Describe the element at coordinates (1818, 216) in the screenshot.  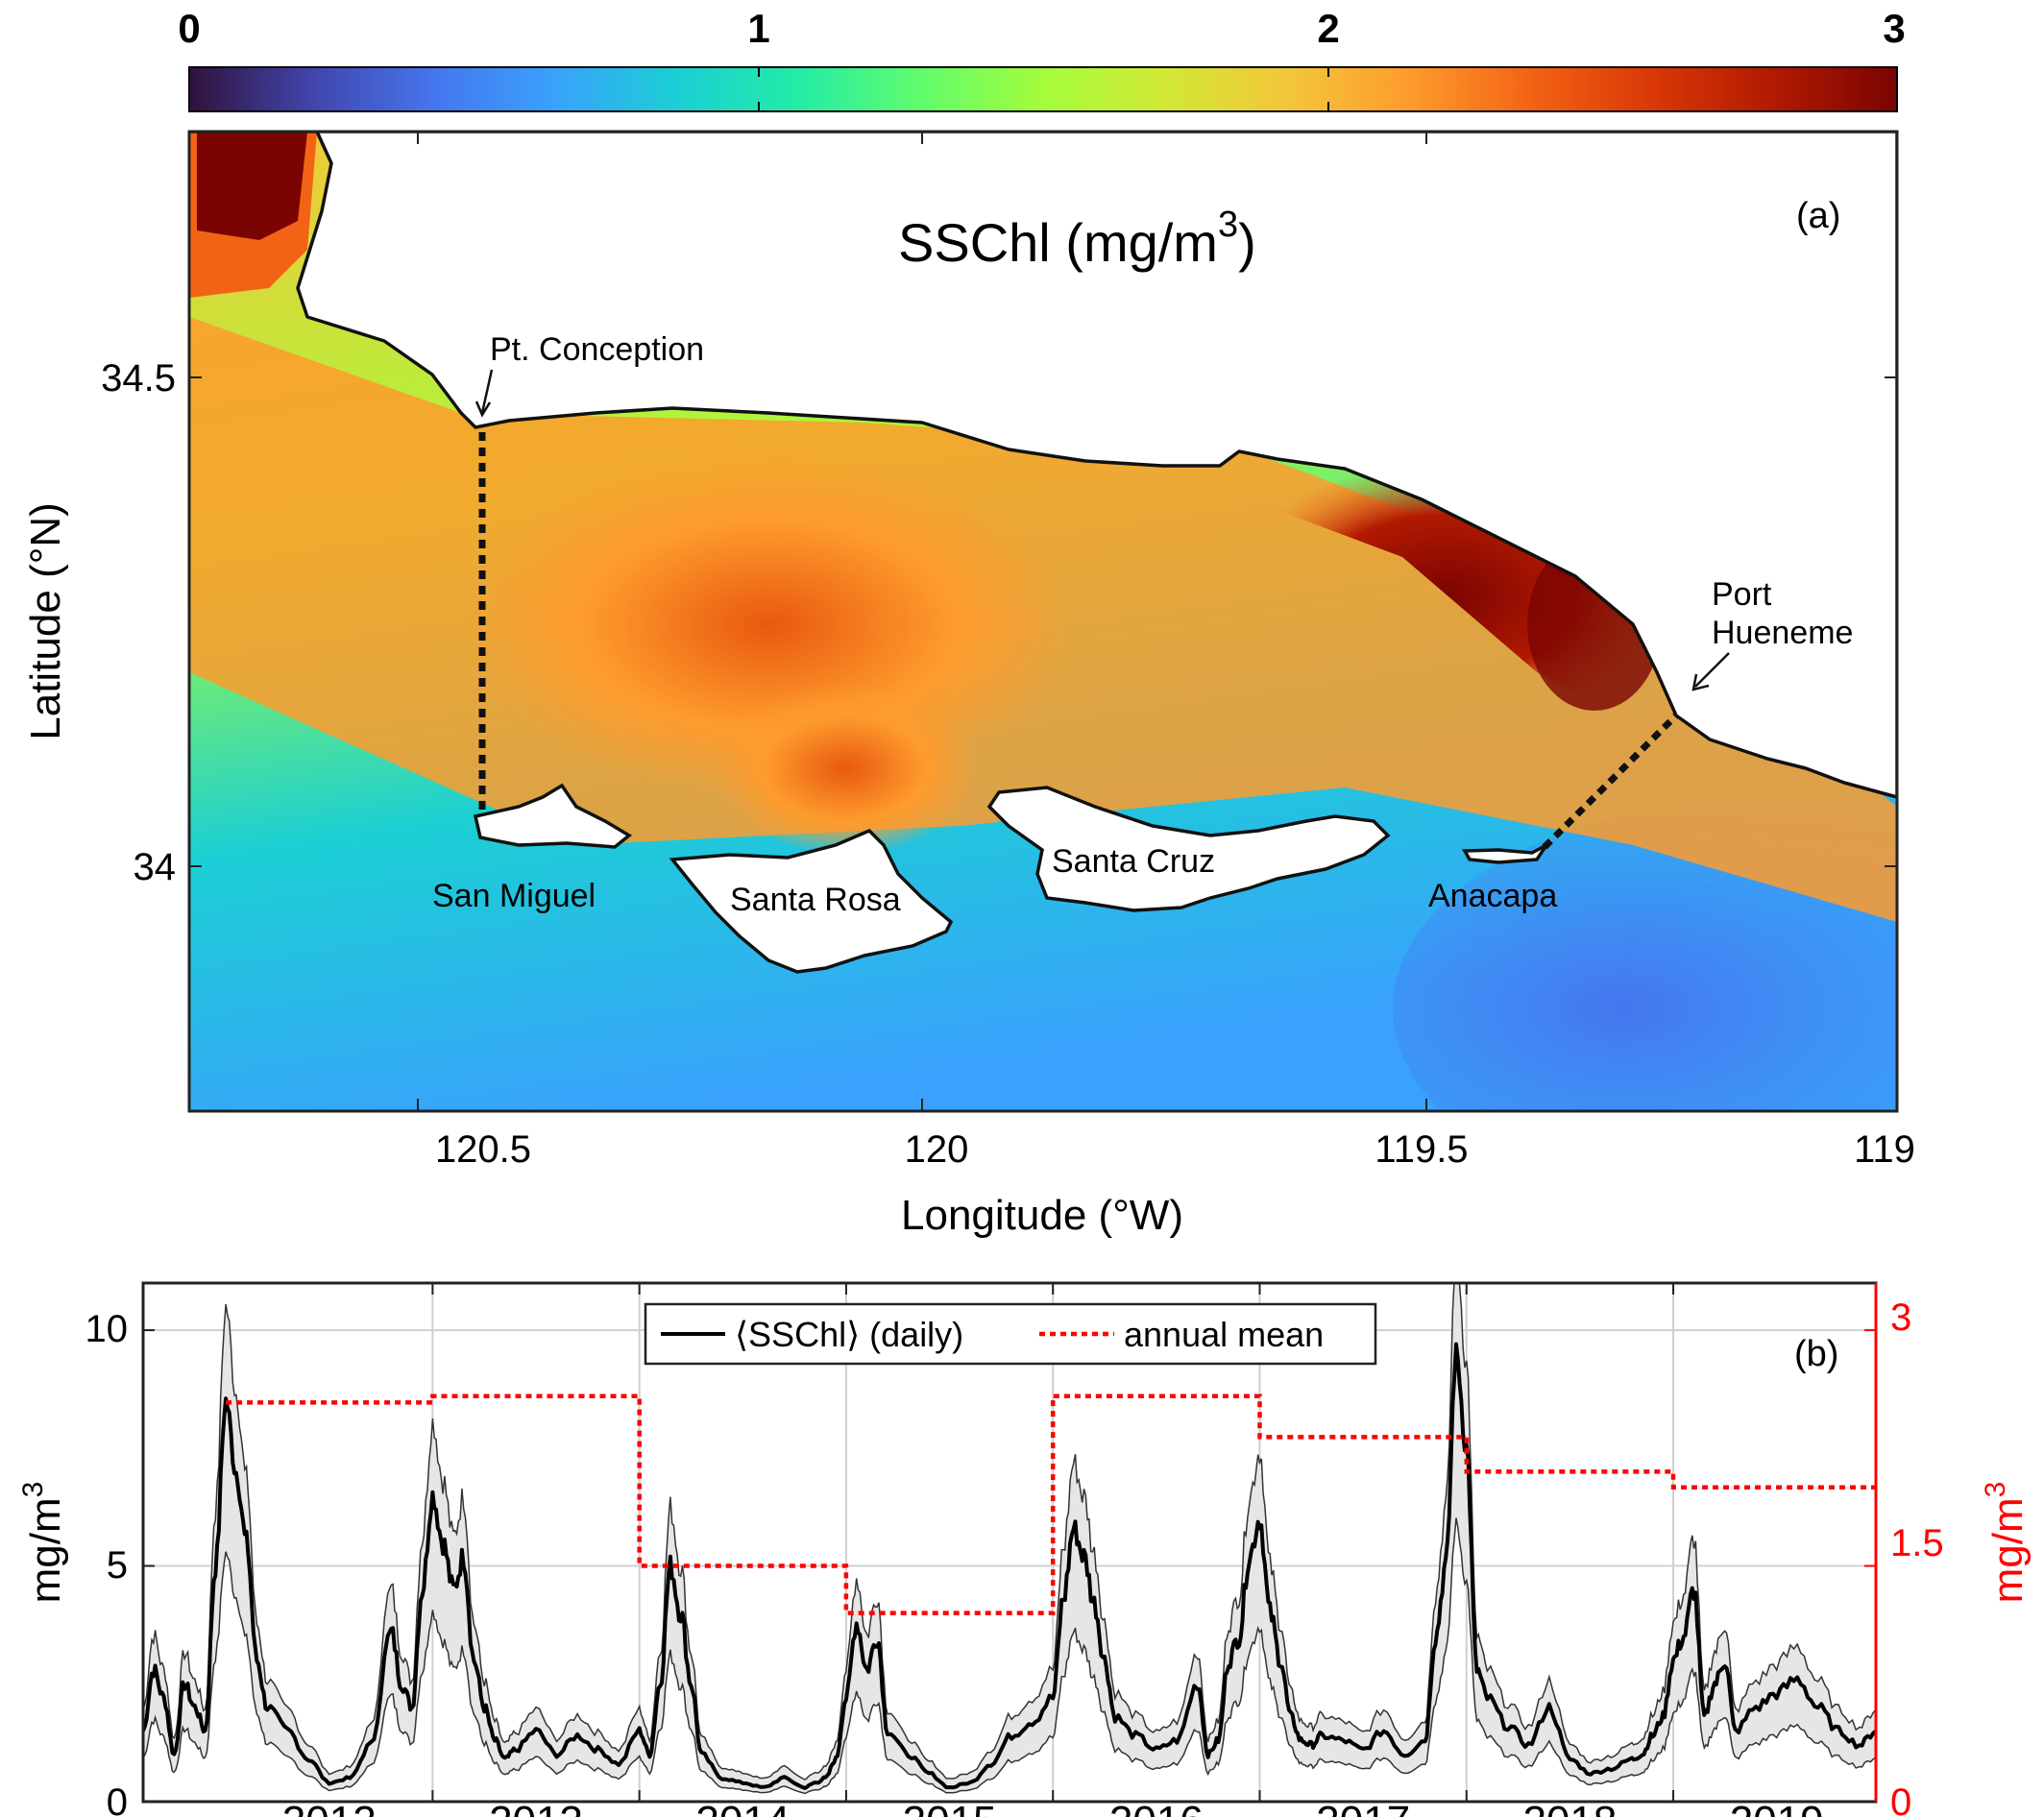
I see `map-panel-label: (a)` at that location.